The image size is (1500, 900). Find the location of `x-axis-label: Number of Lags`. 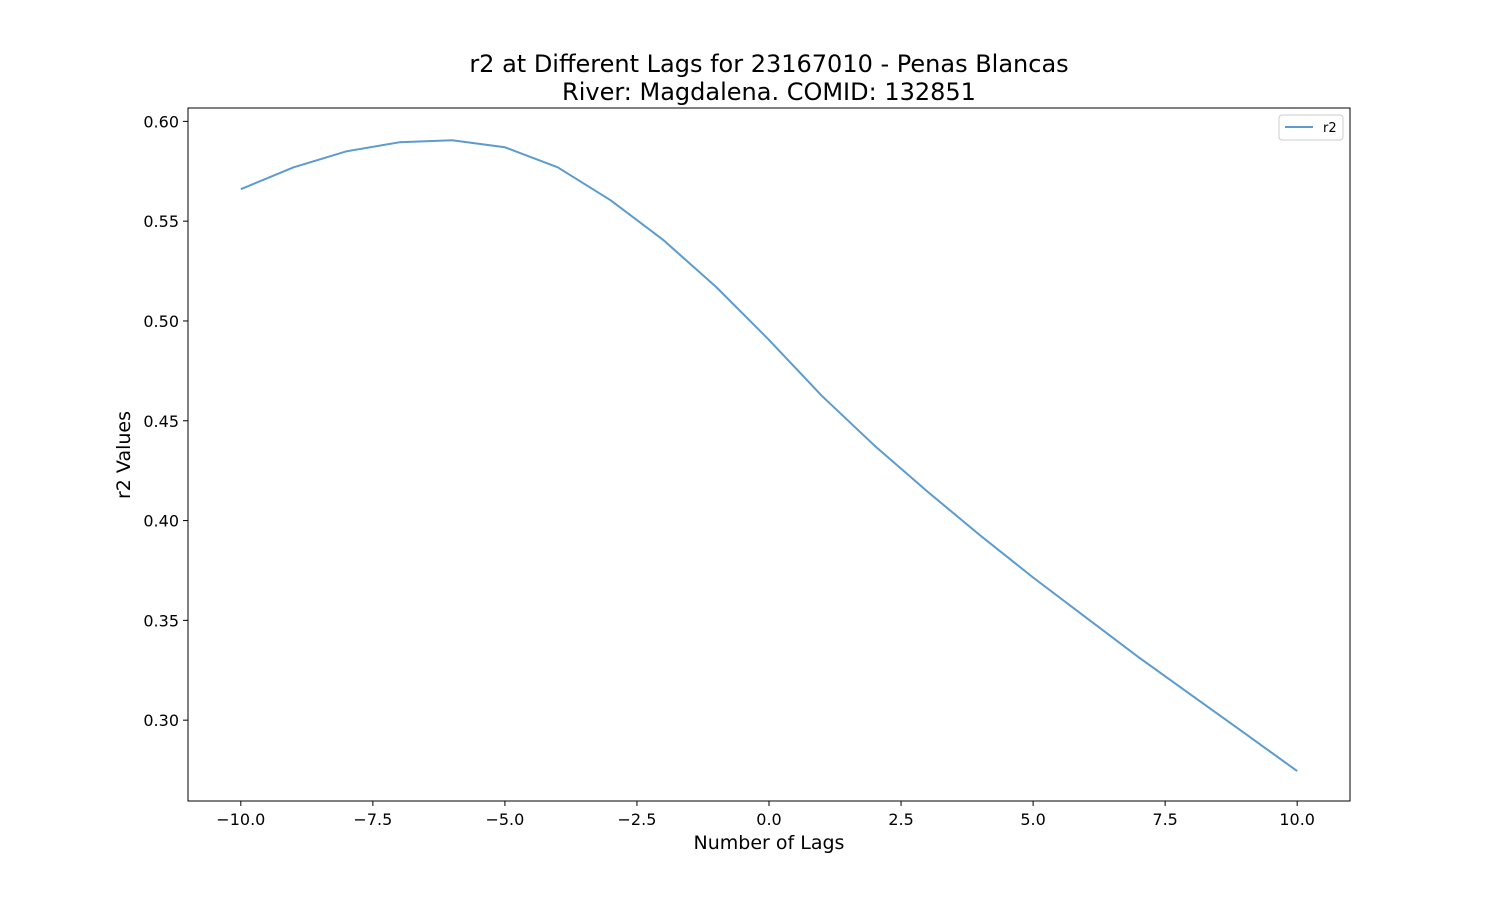

x-axis-label: Number of Lags is located at coordinates (769, 843).